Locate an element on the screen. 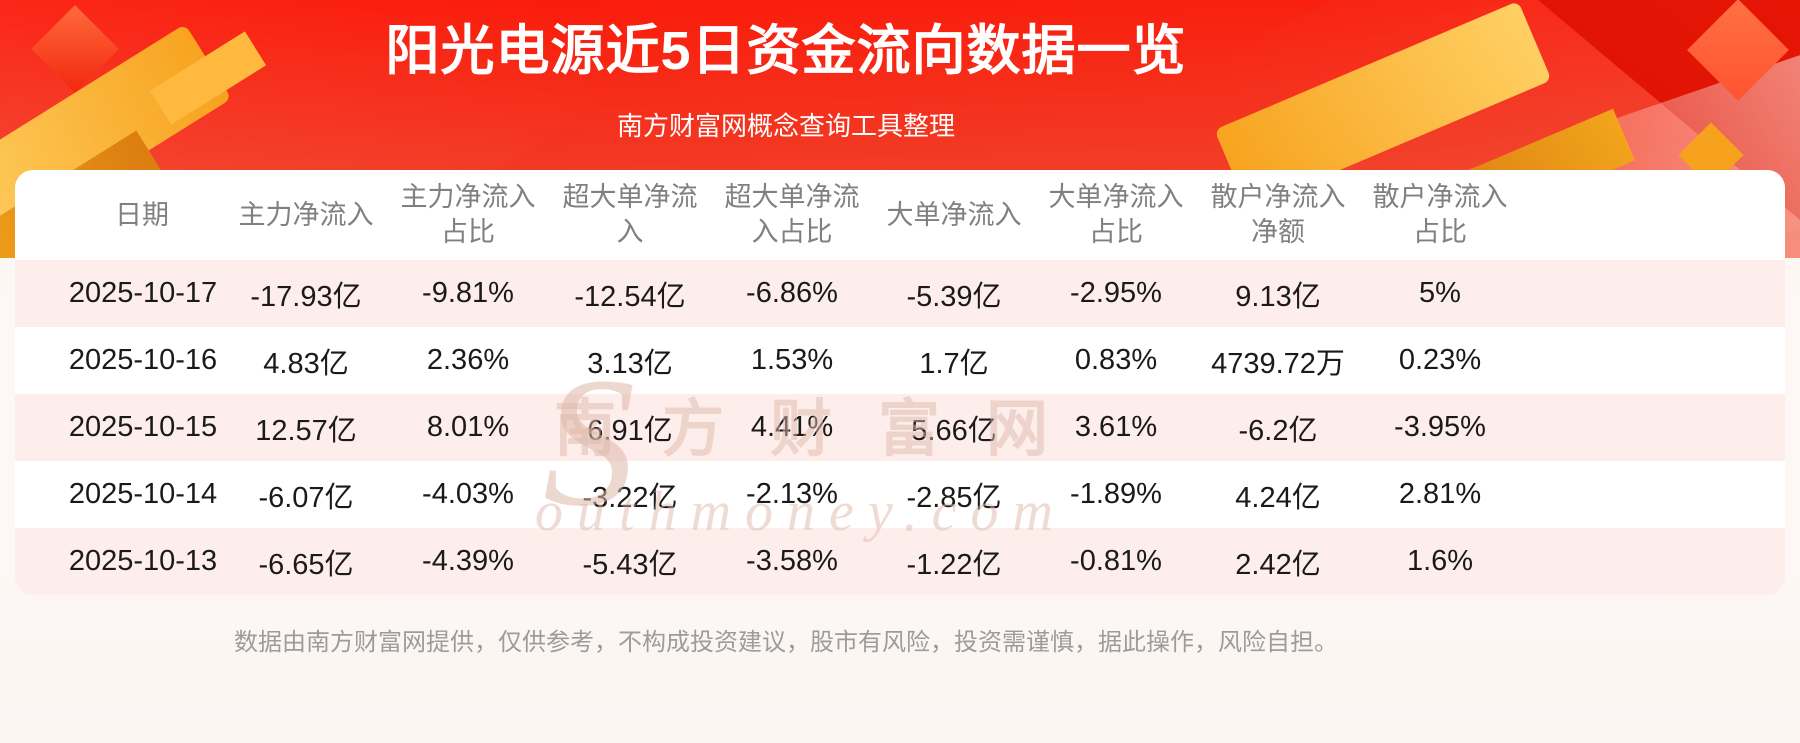  value-cell: 2.36% is located at coordinates (468, 360).